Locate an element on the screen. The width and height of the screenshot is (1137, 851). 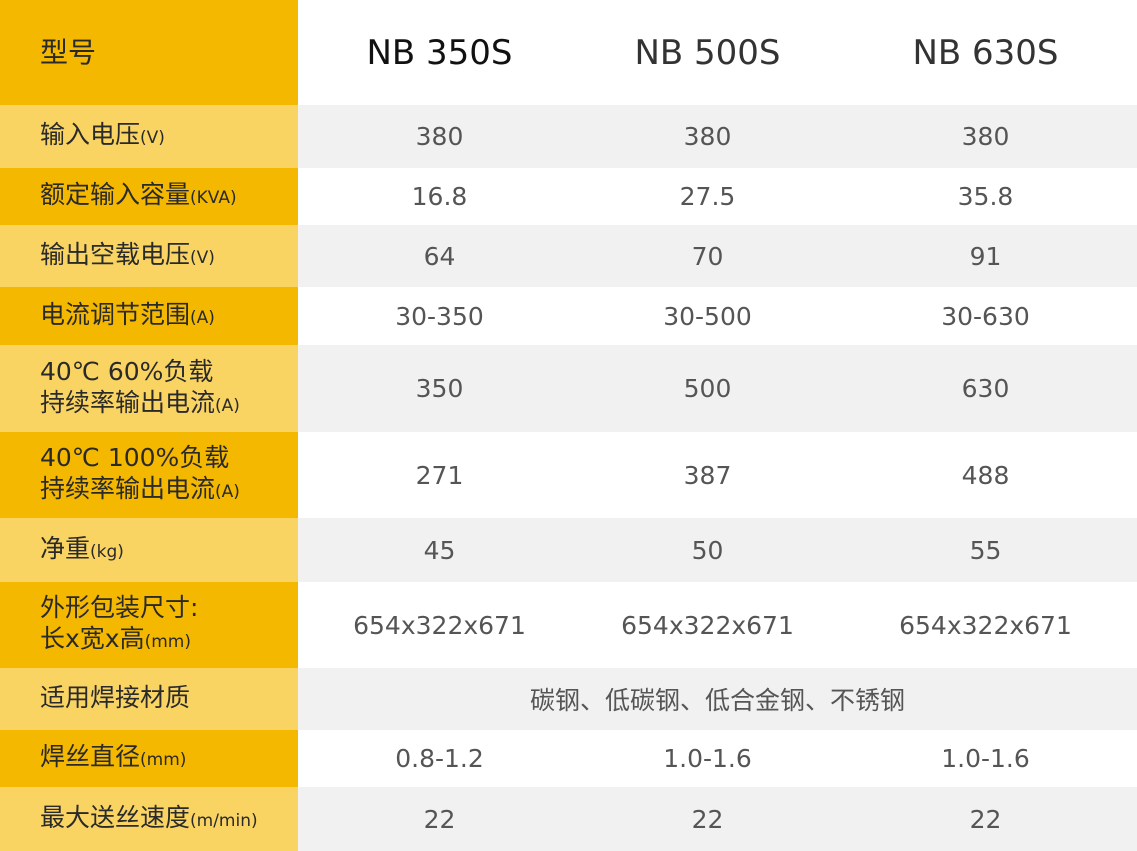
row-label: 最大送丝速度(m/min) is located at coordinates (149, 819).